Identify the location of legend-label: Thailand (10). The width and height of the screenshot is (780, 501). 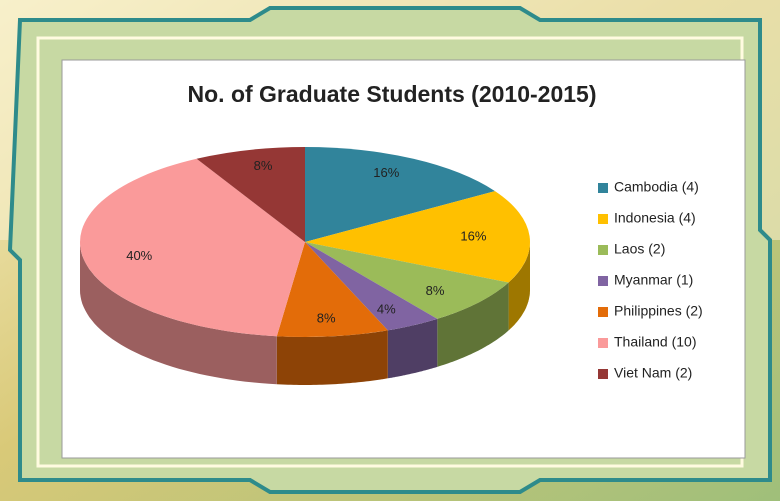
(655, 342).